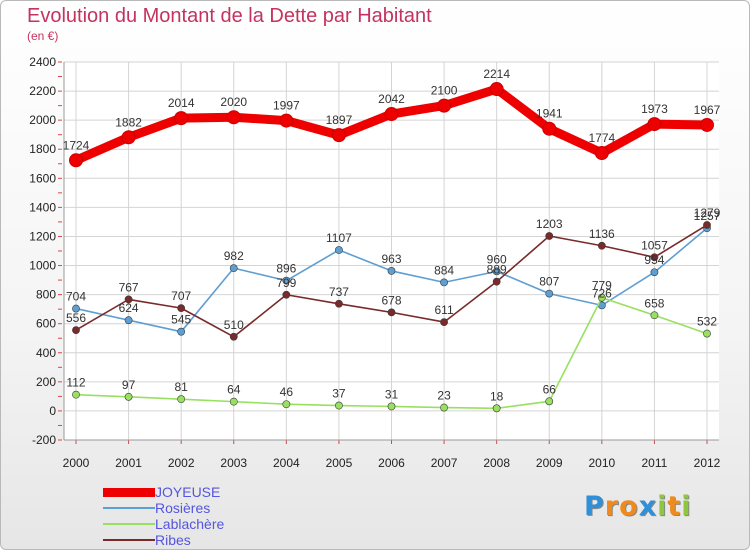 The height and width of the screenshot is (550, 750). Describe the element at coordinates (129, 385) in the screenshot. I see `data-label: 97` at that location.